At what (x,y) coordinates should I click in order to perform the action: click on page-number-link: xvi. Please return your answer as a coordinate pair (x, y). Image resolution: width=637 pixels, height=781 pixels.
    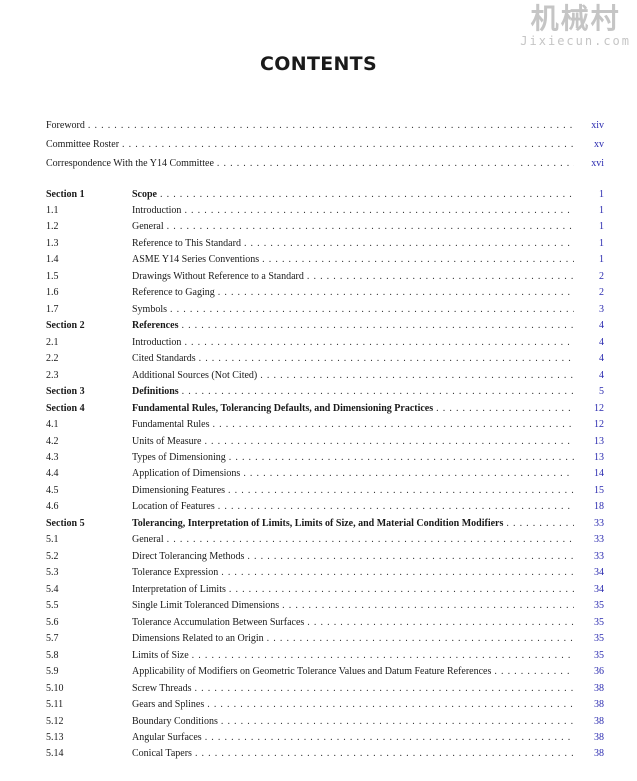
    Looking at the image, I should click on (597, 163).